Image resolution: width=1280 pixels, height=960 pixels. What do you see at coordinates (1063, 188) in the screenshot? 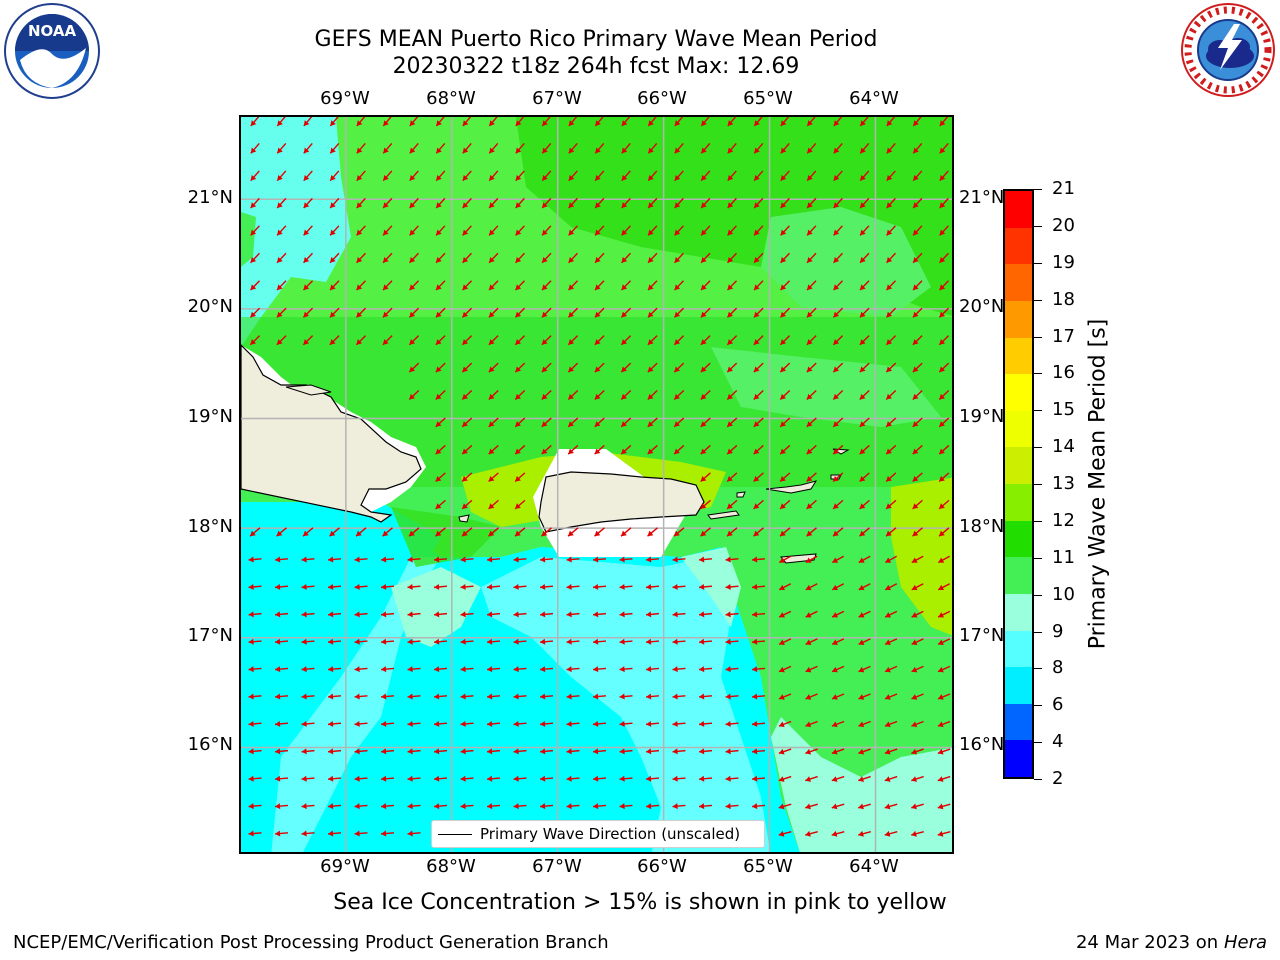
I see `colorbar-tick-label: 21` at bounding box center [1063, 188].